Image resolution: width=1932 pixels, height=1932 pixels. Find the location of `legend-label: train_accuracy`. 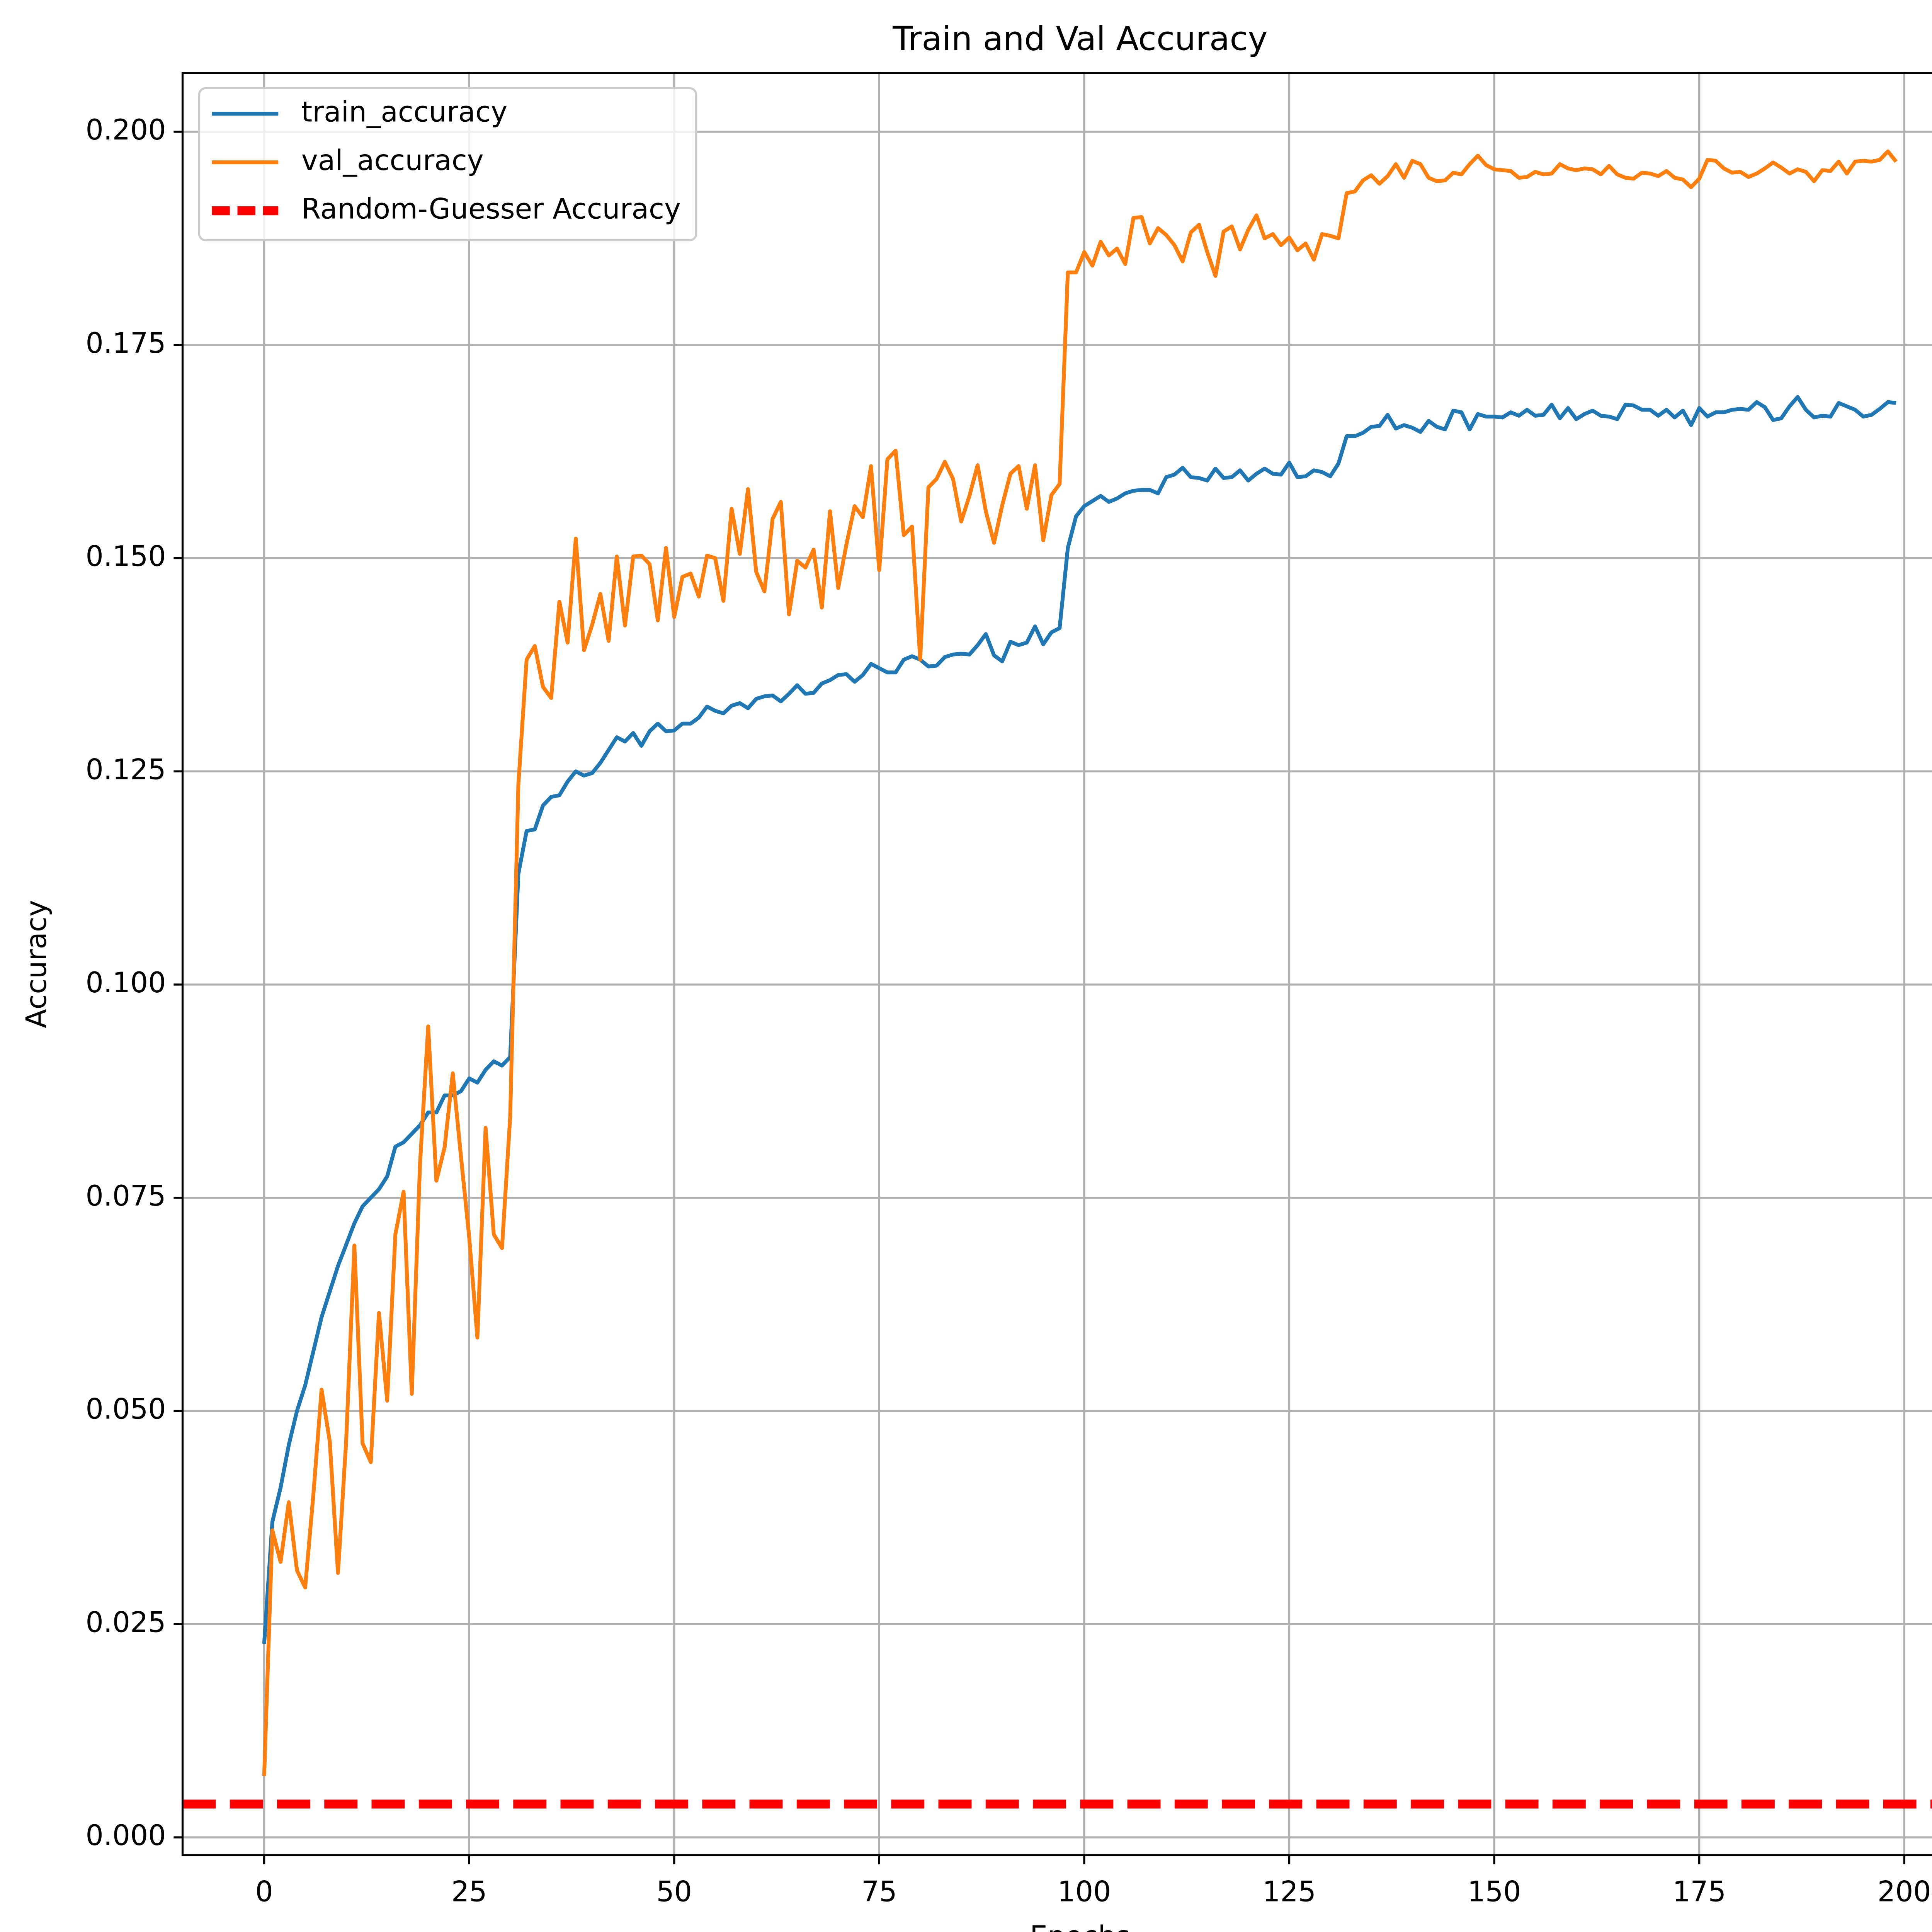

legend-label: train_accuracy is located at coordinates (404, 112).